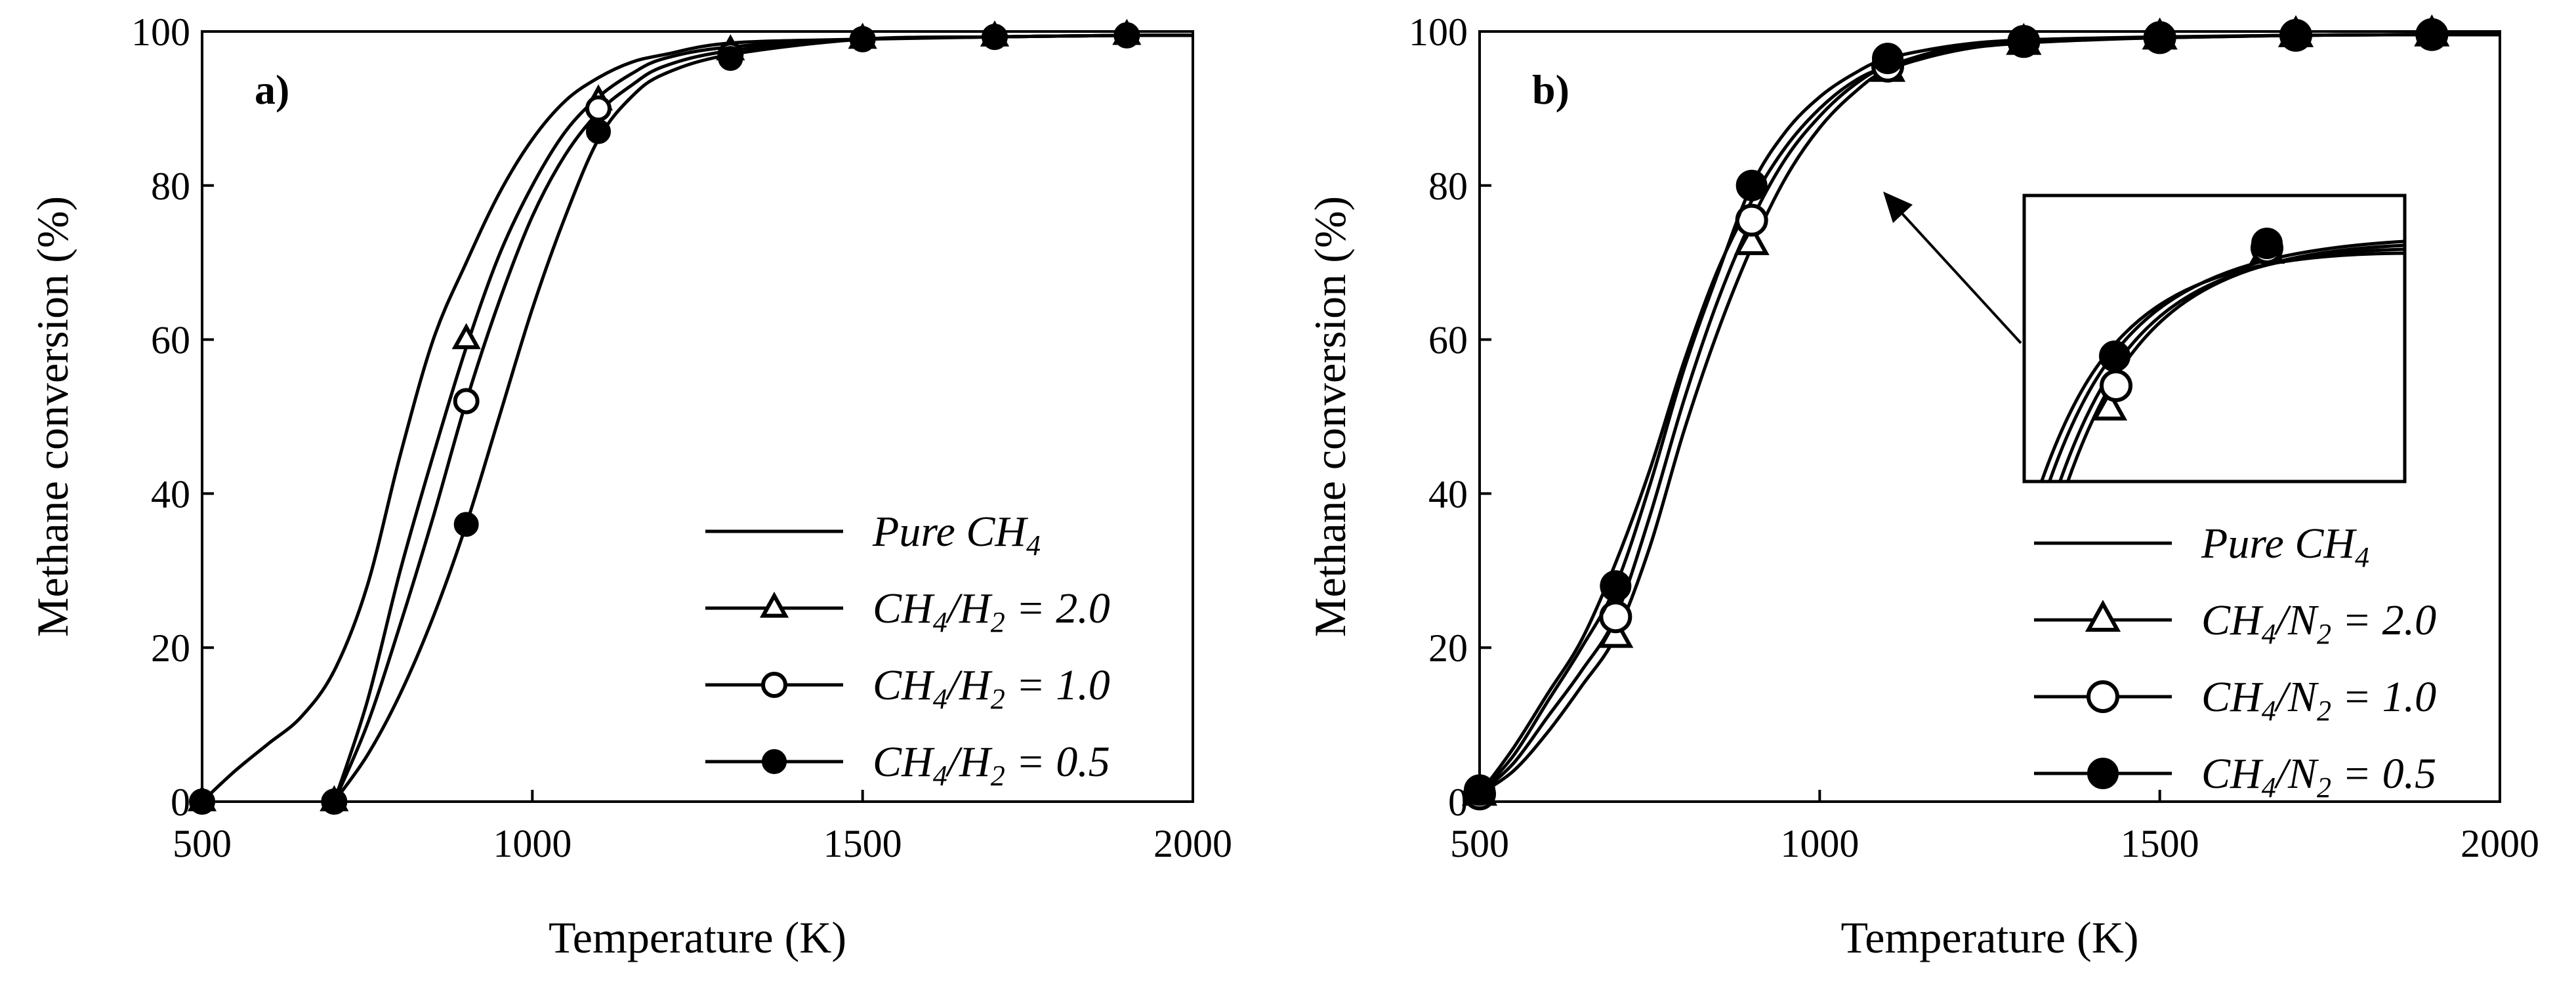 This screenshot has width=2576, height=1005. What do you see at coordinates (1959, 275) in the screenshot?
I see `inset-arrow` at bounding box center [1959, 275].